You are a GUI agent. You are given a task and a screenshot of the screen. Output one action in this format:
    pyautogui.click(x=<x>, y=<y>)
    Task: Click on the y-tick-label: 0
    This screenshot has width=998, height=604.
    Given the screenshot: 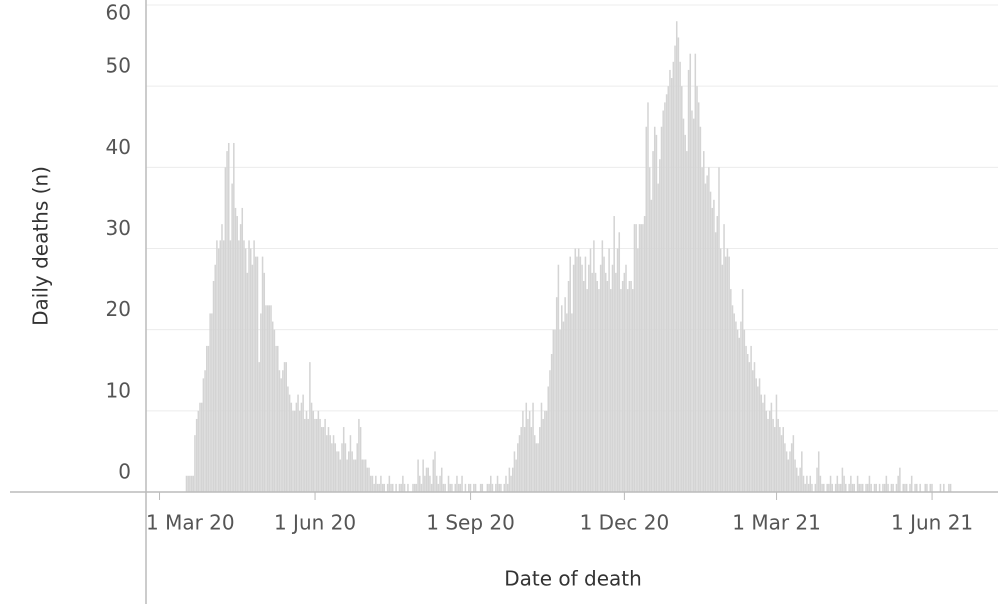 What is the action you would take?
    pyautogui.click(x=124, y=472)
    